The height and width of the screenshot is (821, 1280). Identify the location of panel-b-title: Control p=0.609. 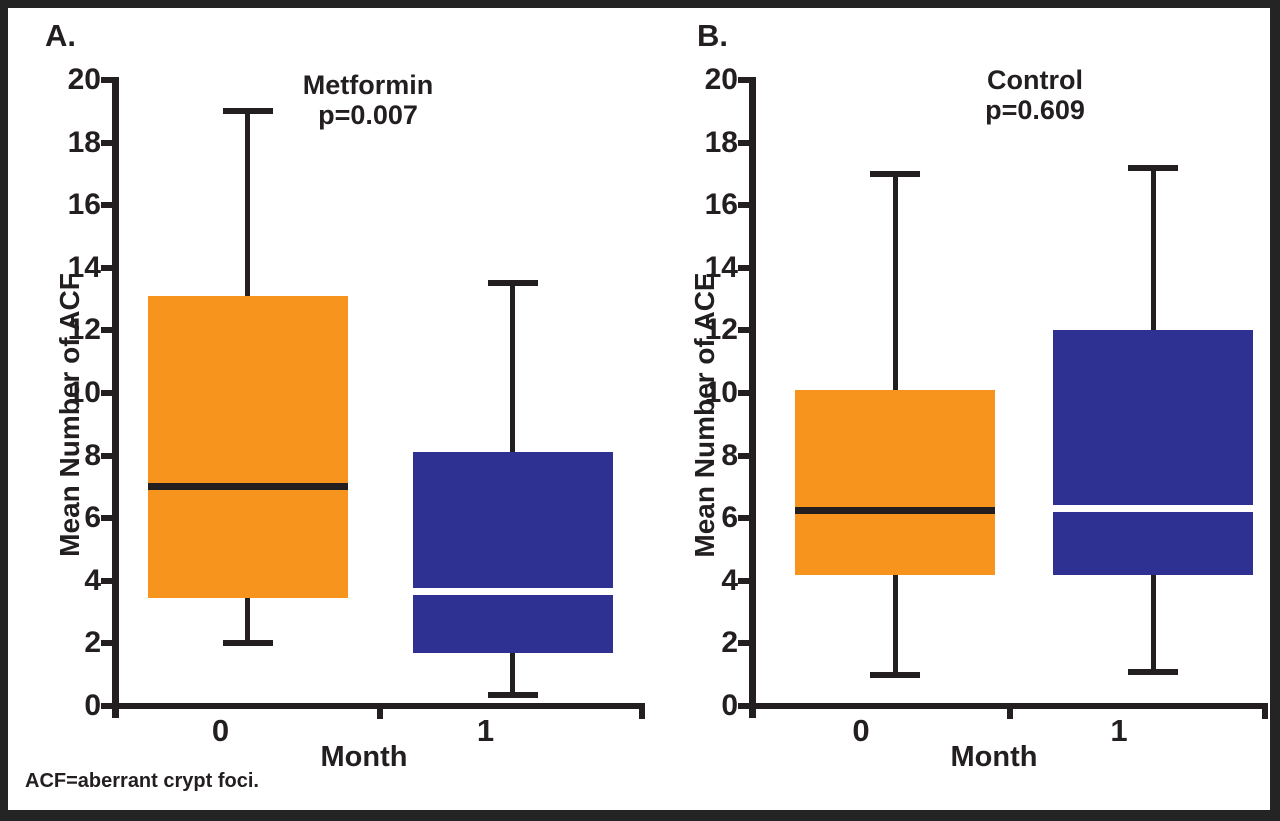
(1035, 95).